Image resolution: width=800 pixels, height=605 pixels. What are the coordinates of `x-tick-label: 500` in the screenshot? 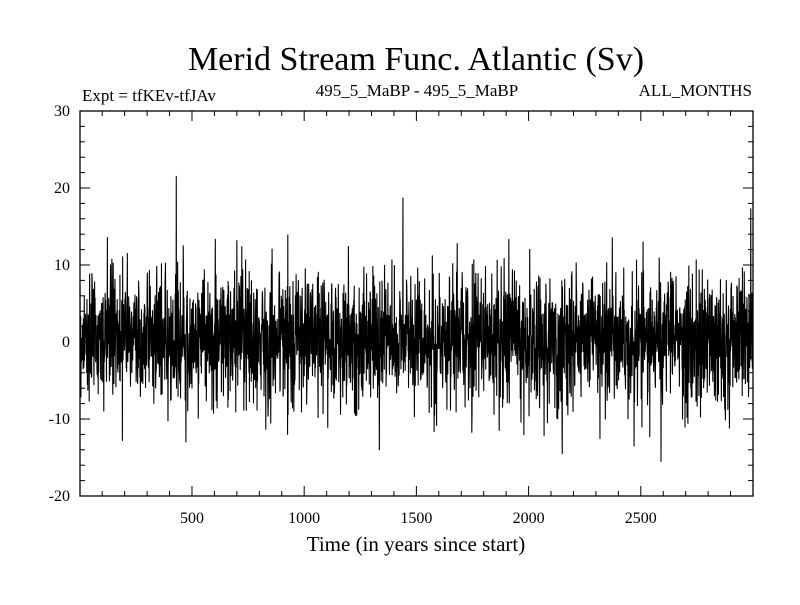 It's located at (192, 518).